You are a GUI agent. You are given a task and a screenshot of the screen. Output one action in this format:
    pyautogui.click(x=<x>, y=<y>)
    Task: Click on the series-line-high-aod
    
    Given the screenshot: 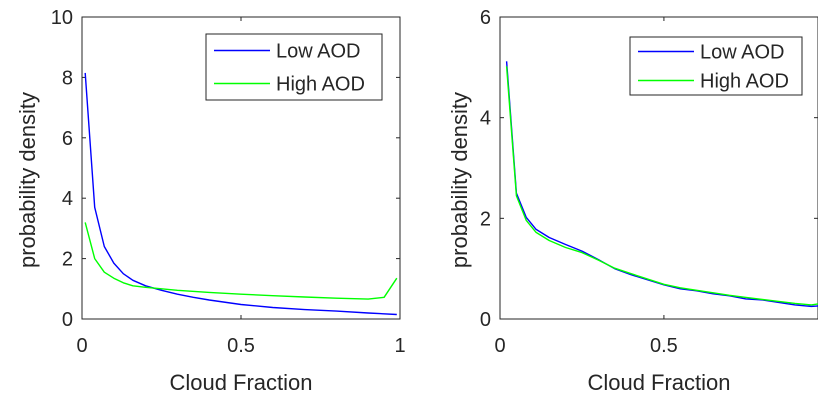 What is the action you would take?
    pyautogui.click(x=241, y=261)
    